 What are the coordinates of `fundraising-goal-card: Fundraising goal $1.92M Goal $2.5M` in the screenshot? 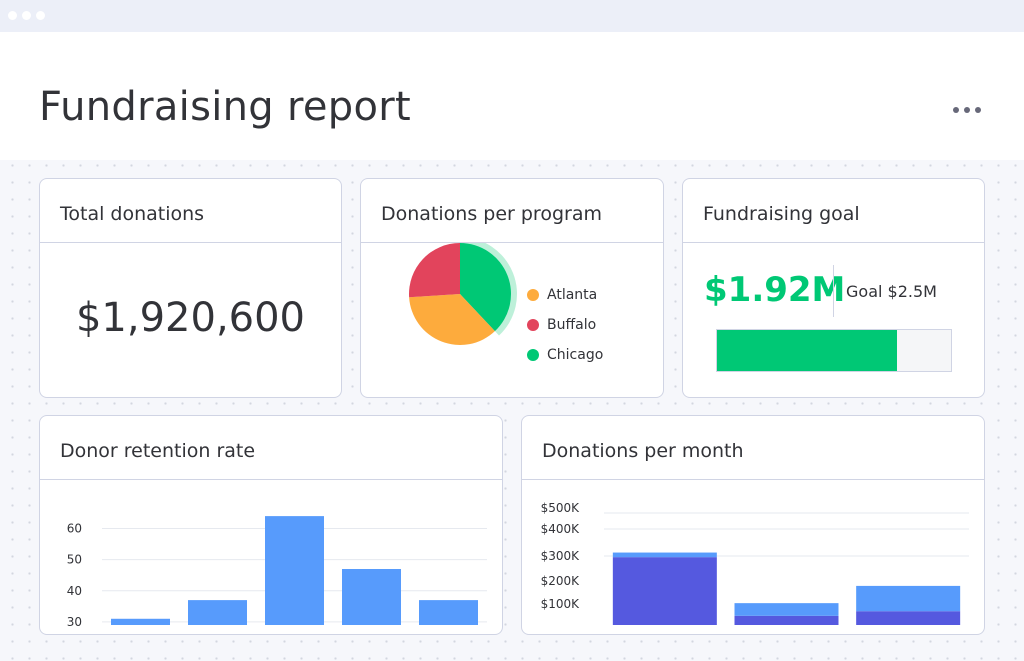 It's located at (833, 288).